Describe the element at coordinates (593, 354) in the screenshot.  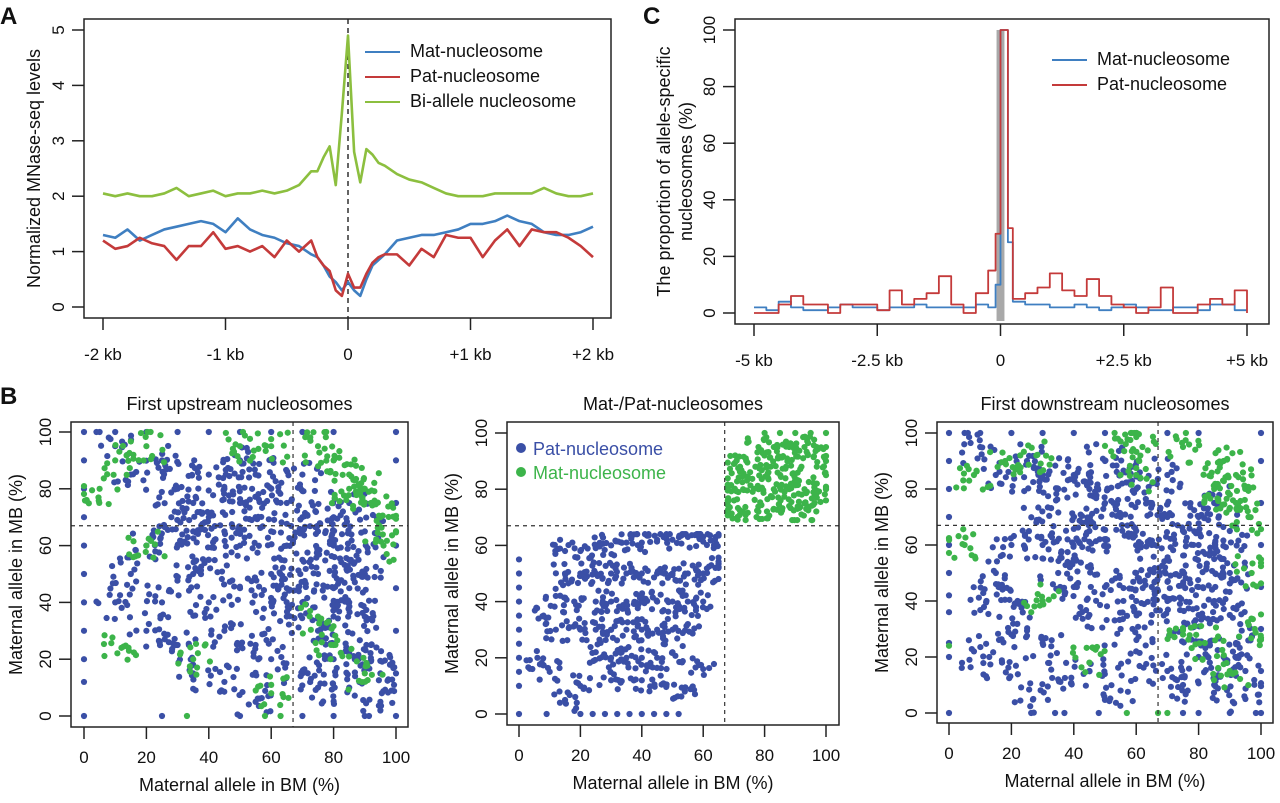
I see `x-tick-label: +2 kb` at that location.